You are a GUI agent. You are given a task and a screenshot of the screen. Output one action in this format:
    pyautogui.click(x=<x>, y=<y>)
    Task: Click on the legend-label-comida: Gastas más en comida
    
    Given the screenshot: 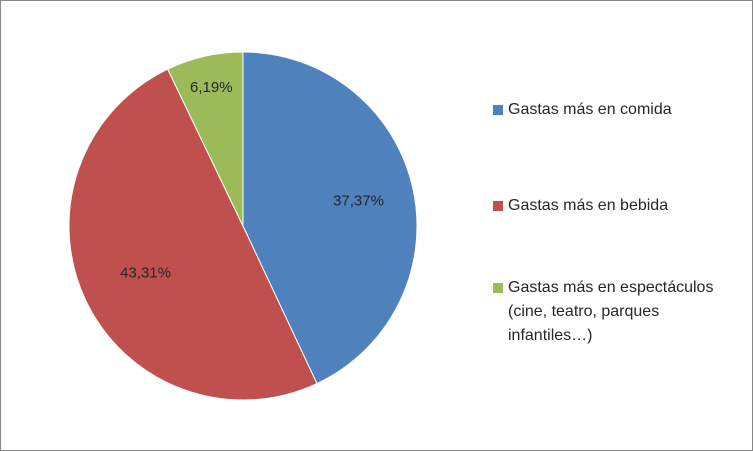 What is the action you would take?
    pyautogui.click(x=590, y=109)
    